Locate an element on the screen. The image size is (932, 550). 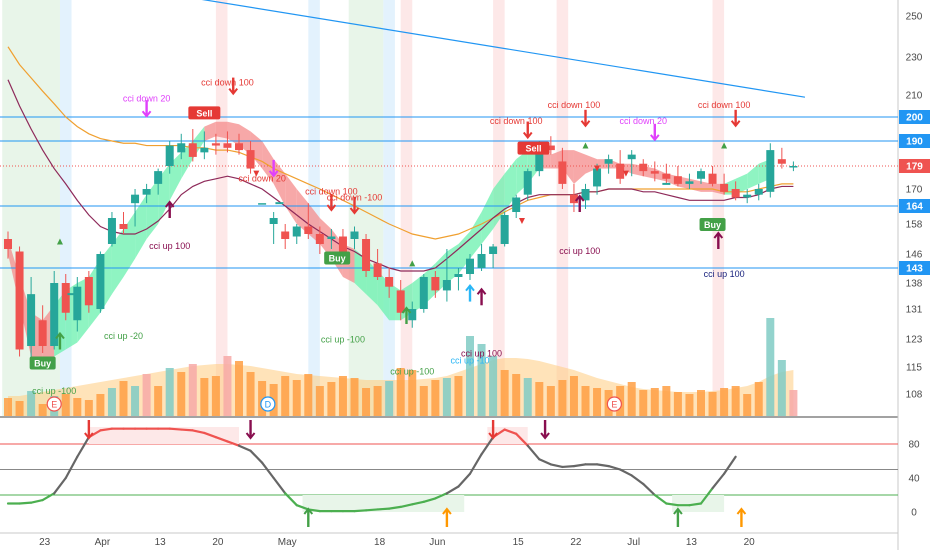
y-tick-label: 115 is located at coordinates (914, 368).